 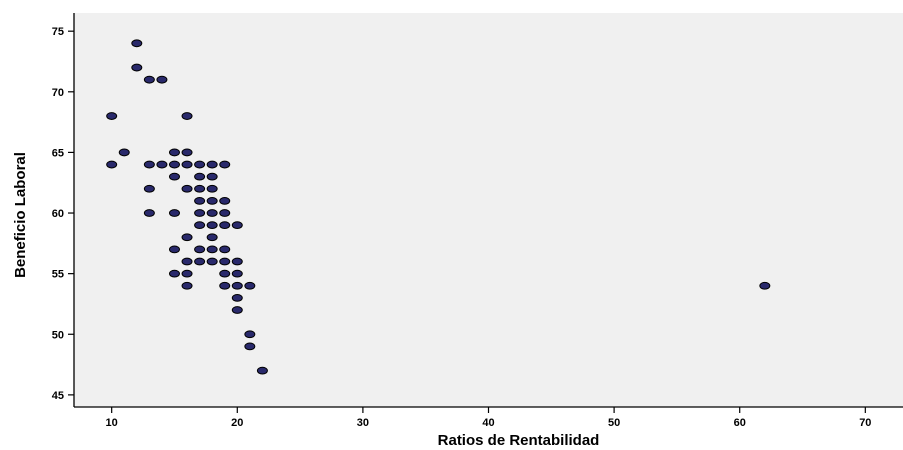 I want to click on x-tick-label: 70, so click(x=865, y=423).